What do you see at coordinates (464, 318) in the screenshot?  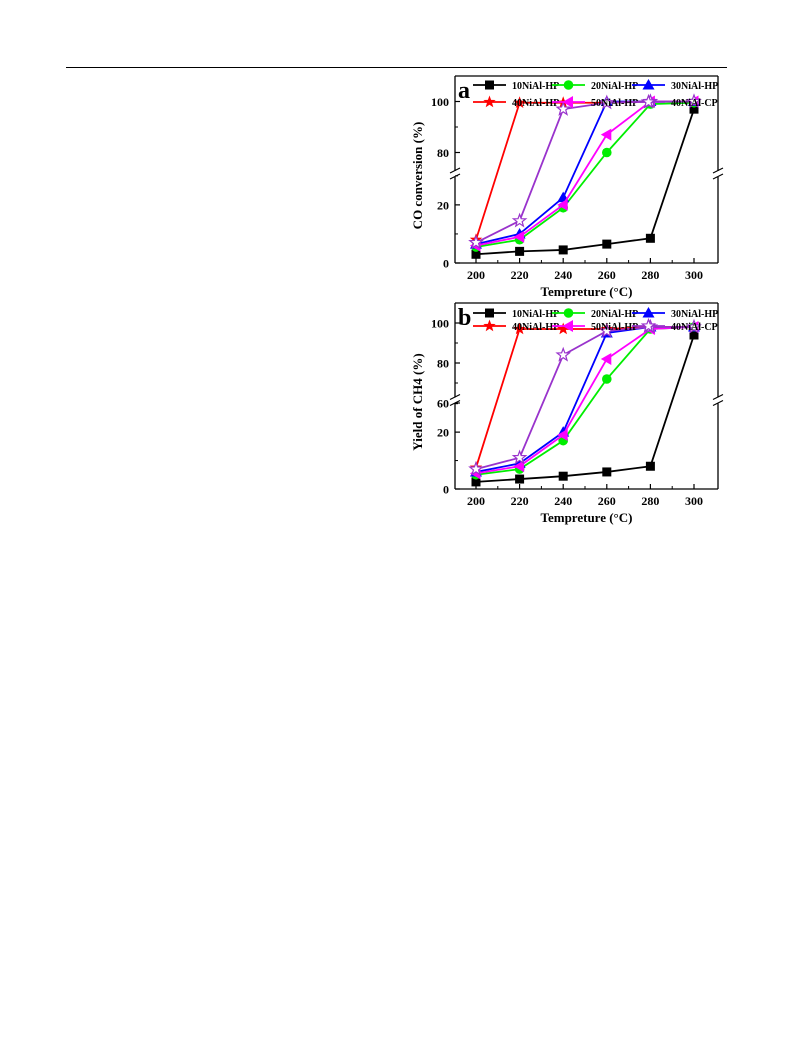 I see `panel-label: b` at bounding box center [464, 318].